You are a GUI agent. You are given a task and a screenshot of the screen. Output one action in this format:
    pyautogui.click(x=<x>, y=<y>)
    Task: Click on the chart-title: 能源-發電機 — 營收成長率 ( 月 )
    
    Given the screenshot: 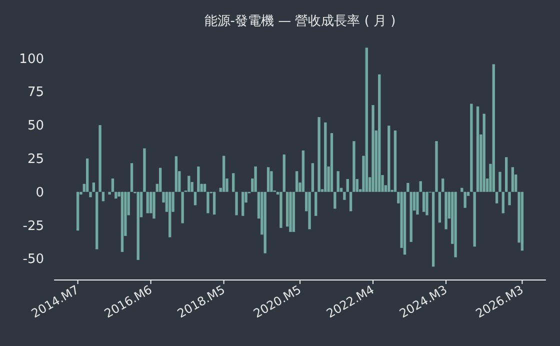 What is the action you would take?
    pyautogui.click(x=300, y=21)
    